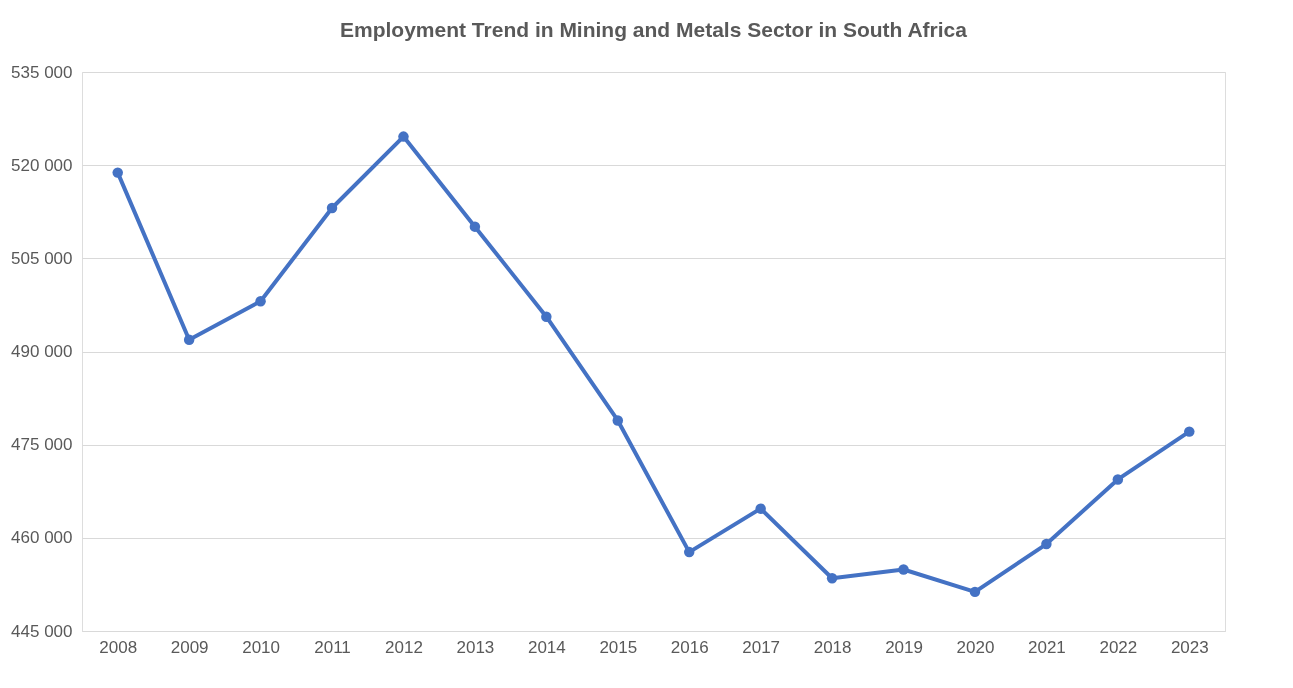 This screenshot has height=688, width=1293. I want to click on x-tick-label: 2015, so click(618, 647).